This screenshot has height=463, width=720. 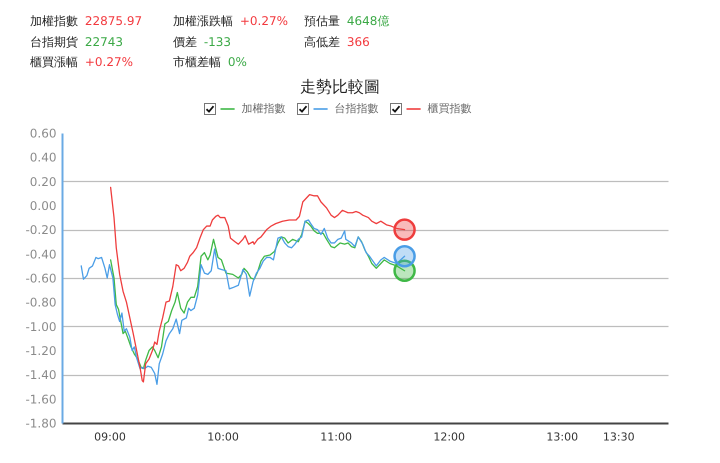 I want to click on chart-title: 走勢比較圖, so click(x=340, y=86).